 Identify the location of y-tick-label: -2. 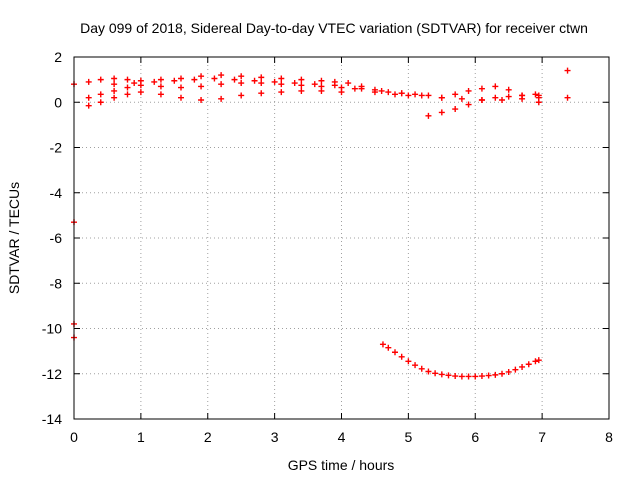
(56, 148).